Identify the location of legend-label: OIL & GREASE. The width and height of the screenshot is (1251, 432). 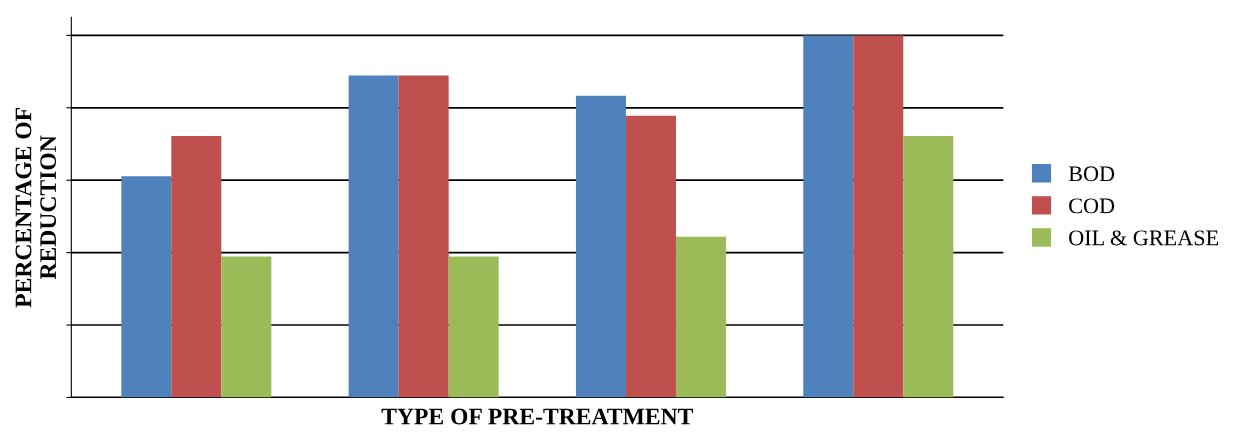
(1144, 238).